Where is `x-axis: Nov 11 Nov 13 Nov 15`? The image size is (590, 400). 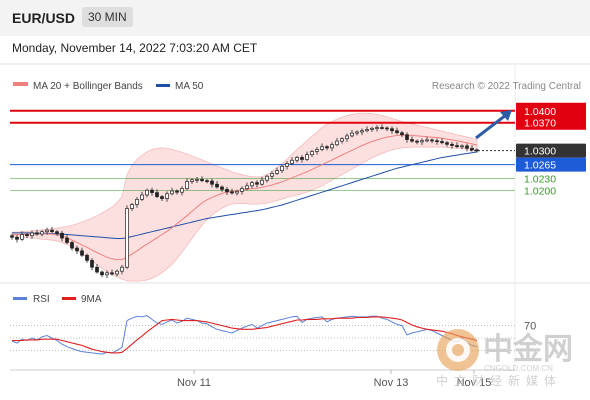 x-axis: Nov 11 Nov 13 Nov 15 is located at coordinates (334, 379).